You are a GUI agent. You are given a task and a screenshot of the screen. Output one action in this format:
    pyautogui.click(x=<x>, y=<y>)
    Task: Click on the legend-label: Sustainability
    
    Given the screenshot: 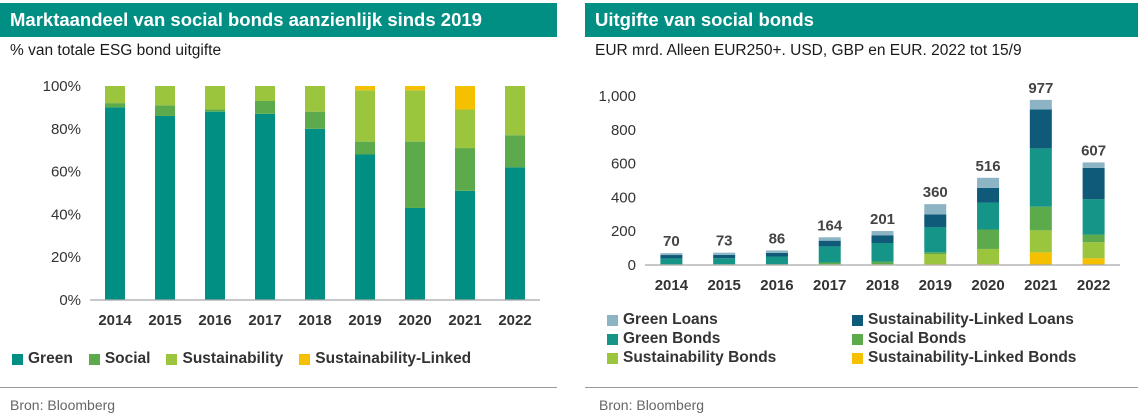 What is the action you would take?
    pyautogui.click(x=233, y=358)
    